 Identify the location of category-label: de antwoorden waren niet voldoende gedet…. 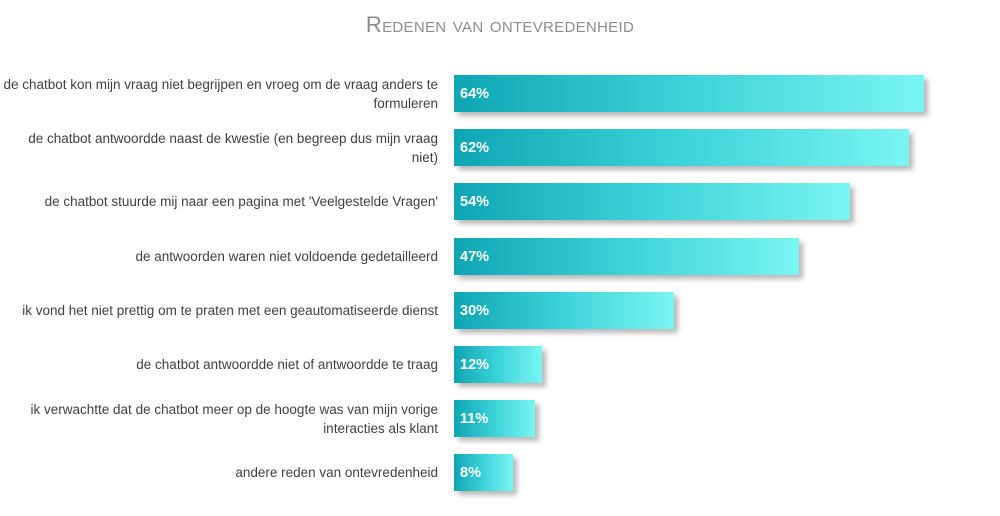
(286, 256).